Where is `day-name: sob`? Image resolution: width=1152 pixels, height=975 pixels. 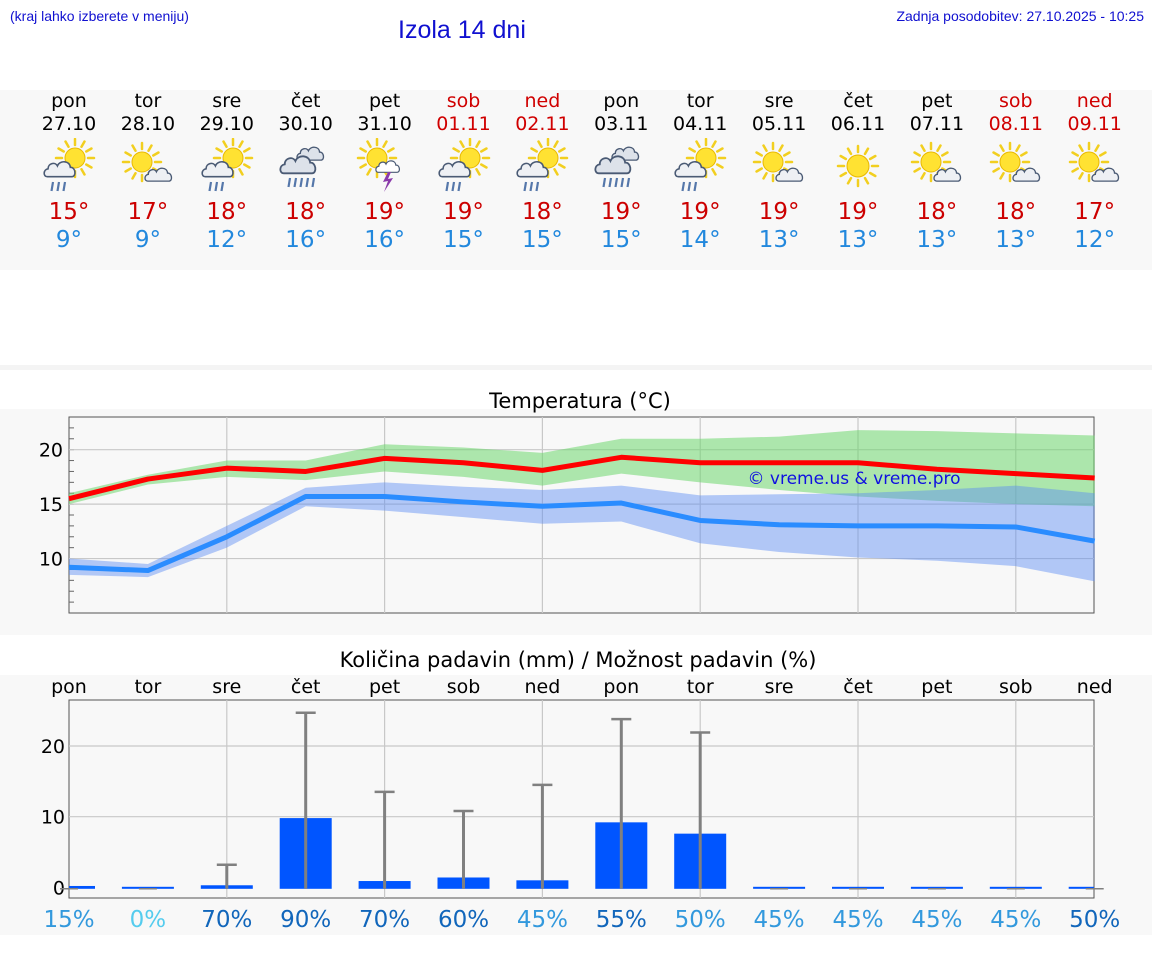 day-name: sob is located at coordinates (1016, 101).